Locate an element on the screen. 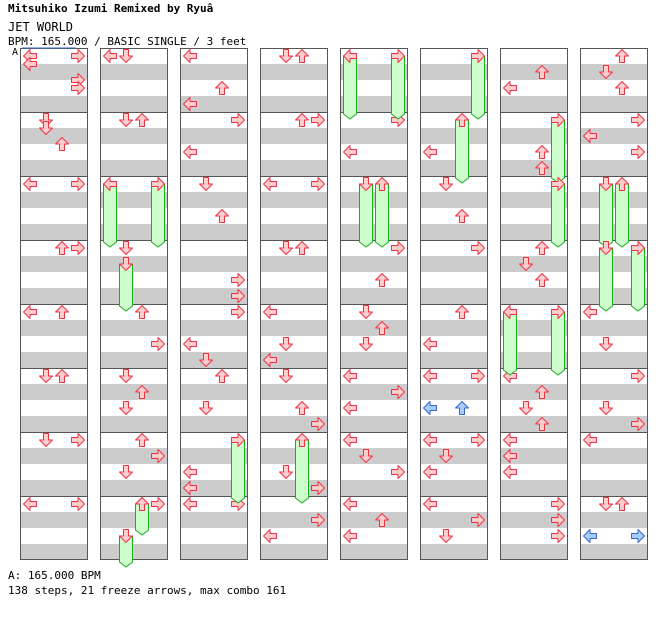 This screenshot has width=672, height=620. chart-info: BPM: 165.000 / BASIC SINGLE / 3 feet is located at coordinates (127, 41).